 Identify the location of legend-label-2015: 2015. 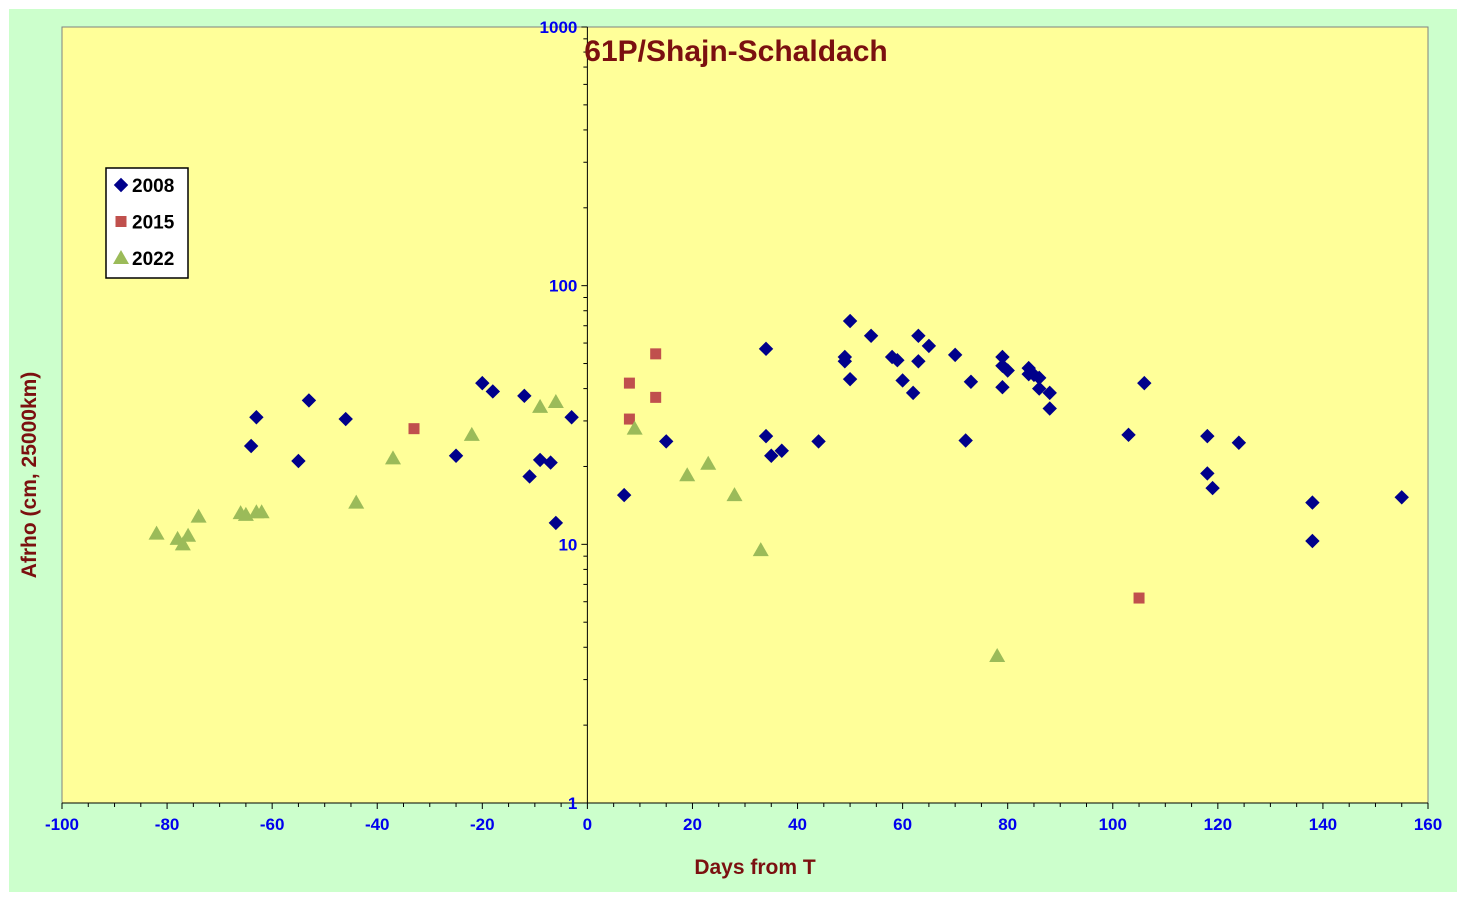
(153, 223).